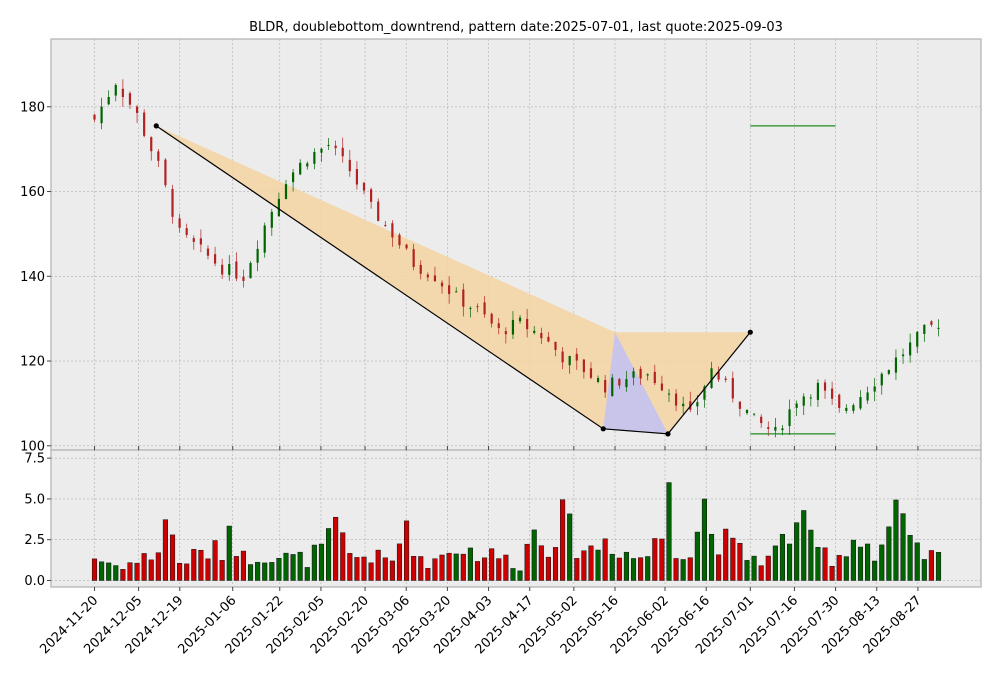 The width and height of the screenshot is (1001, 678). Describe the element at coordinates (34, 540) in the screenshot. I see `volume-y-tick-label: 2.5` at that location.